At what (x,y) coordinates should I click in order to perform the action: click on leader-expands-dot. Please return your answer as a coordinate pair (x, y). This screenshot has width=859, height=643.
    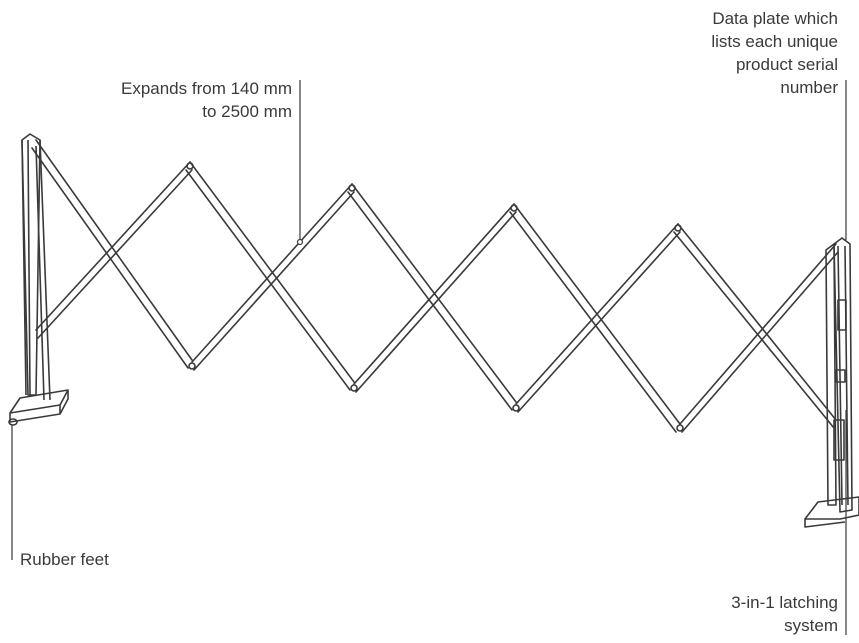
    Looking at the image, I should click on (300, 242).